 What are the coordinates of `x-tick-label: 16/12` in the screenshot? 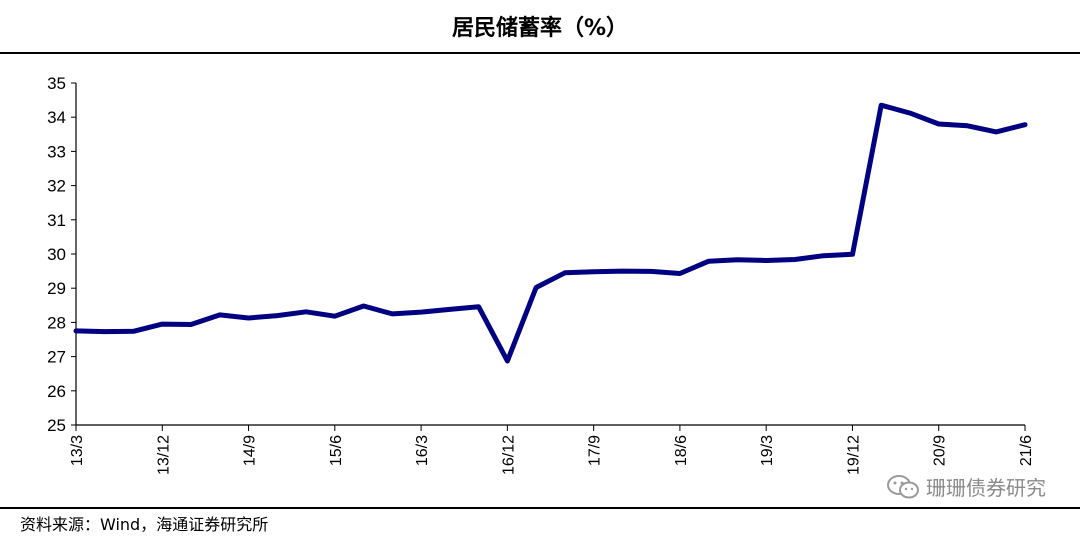 It's located at (508, 455).